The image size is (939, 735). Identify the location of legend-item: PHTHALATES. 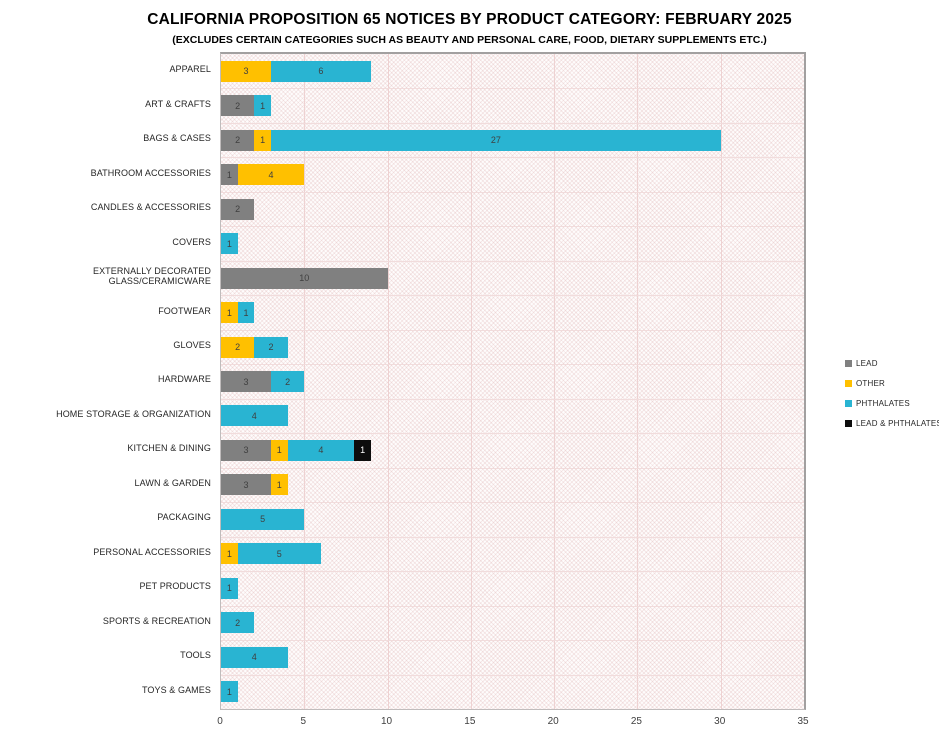
(892, 403).